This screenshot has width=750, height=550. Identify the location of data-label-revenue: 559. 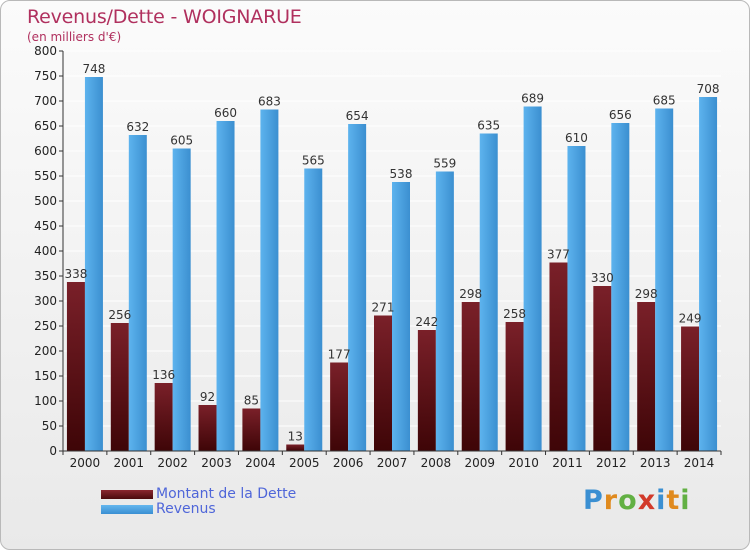
(444, 164).